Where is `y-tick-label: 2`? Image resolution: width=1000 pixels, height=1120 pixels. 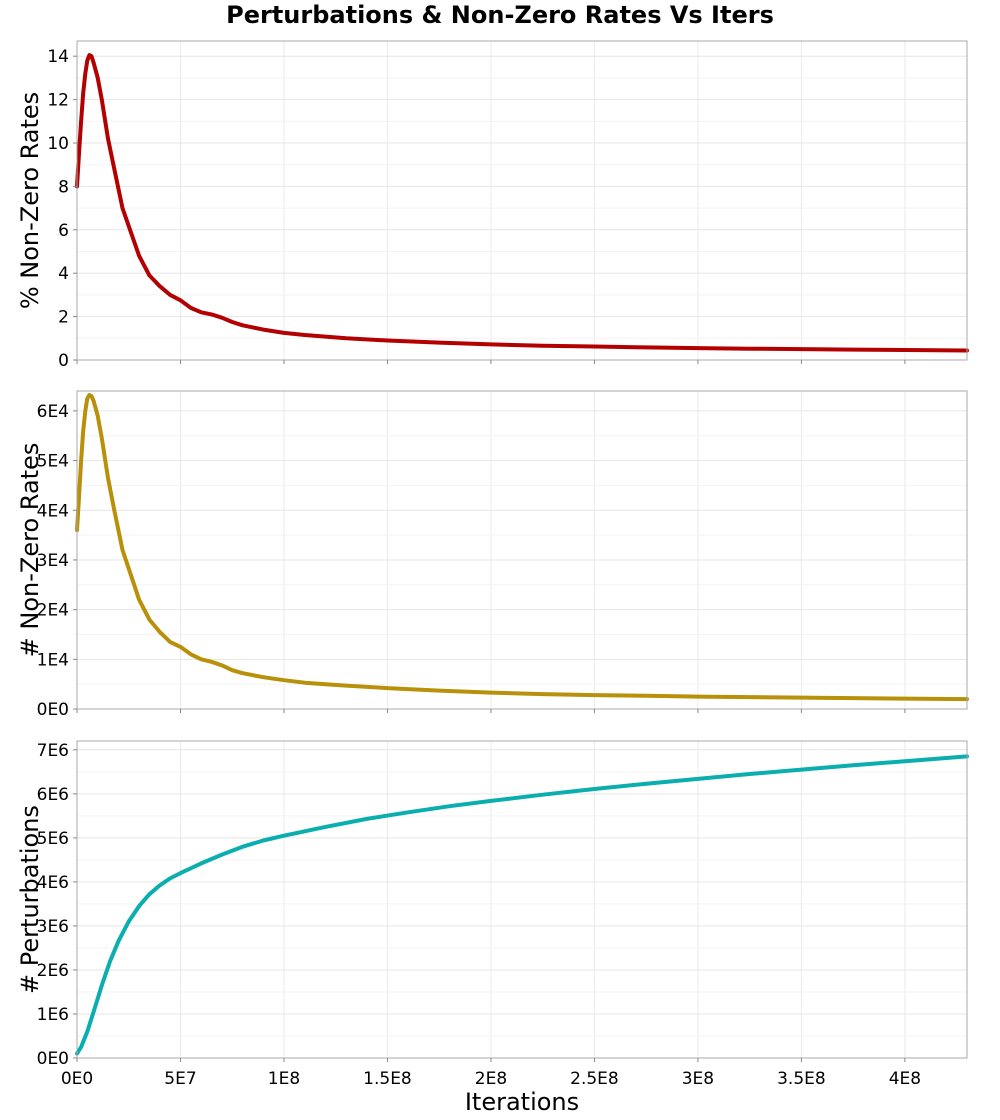
y-tick-label: 2 is located at coordinates (63, 318).